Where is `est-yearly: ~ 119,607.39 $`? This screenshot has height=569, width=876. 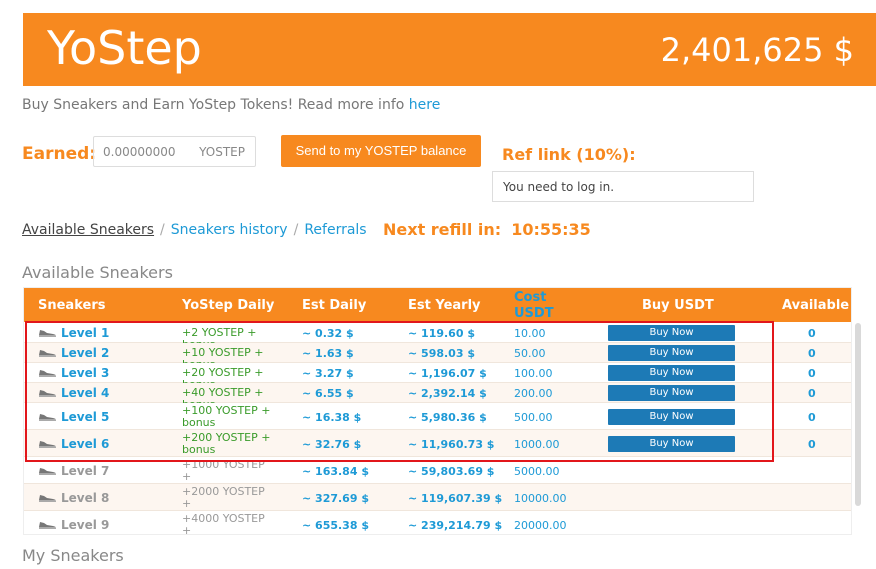
est-yearly: ~ 119,607.39 $ is located at coordinates (455, 498).